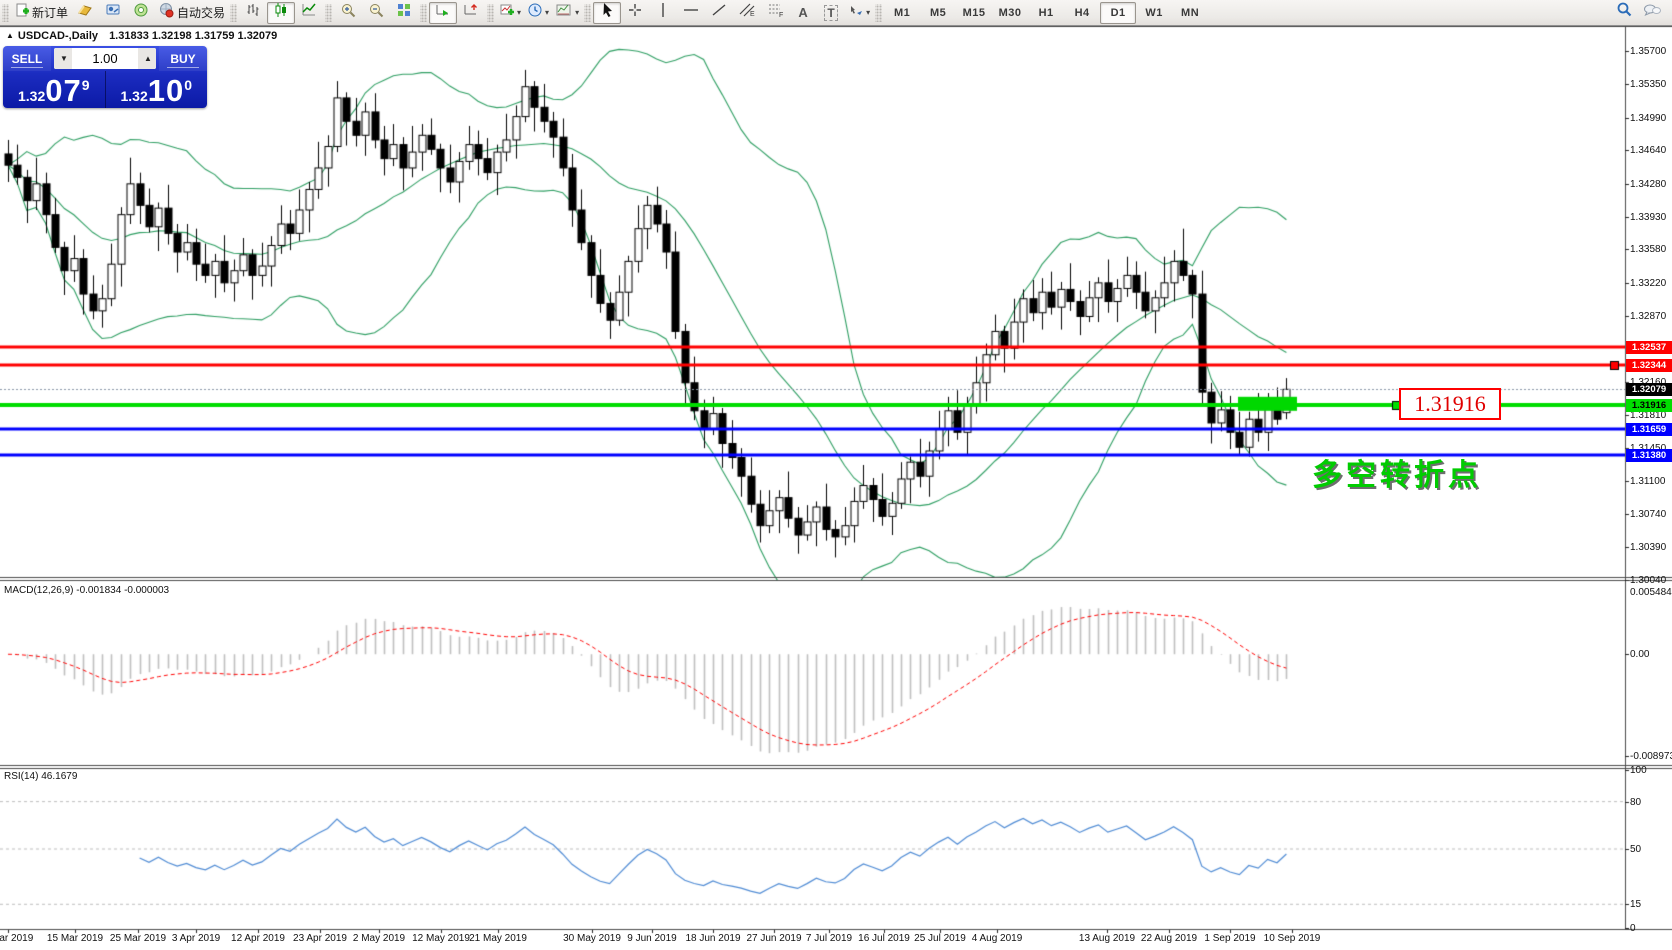 The height and width of the screenshot is (950, 1672). I want to click on collapse-triangle-icon: ▲, so click(10, 35).